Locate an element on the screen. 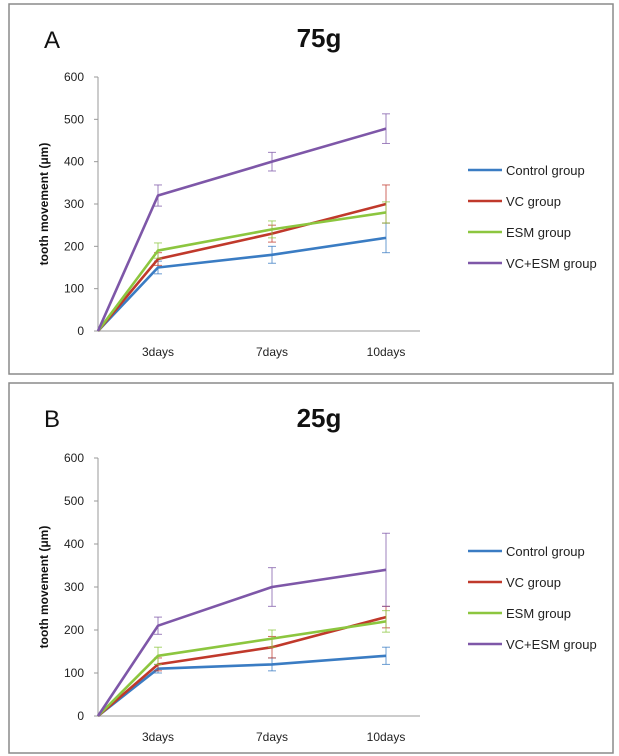 This screenshot has height=756, width=619. panel-label: B is located at coordinates (52, 419).